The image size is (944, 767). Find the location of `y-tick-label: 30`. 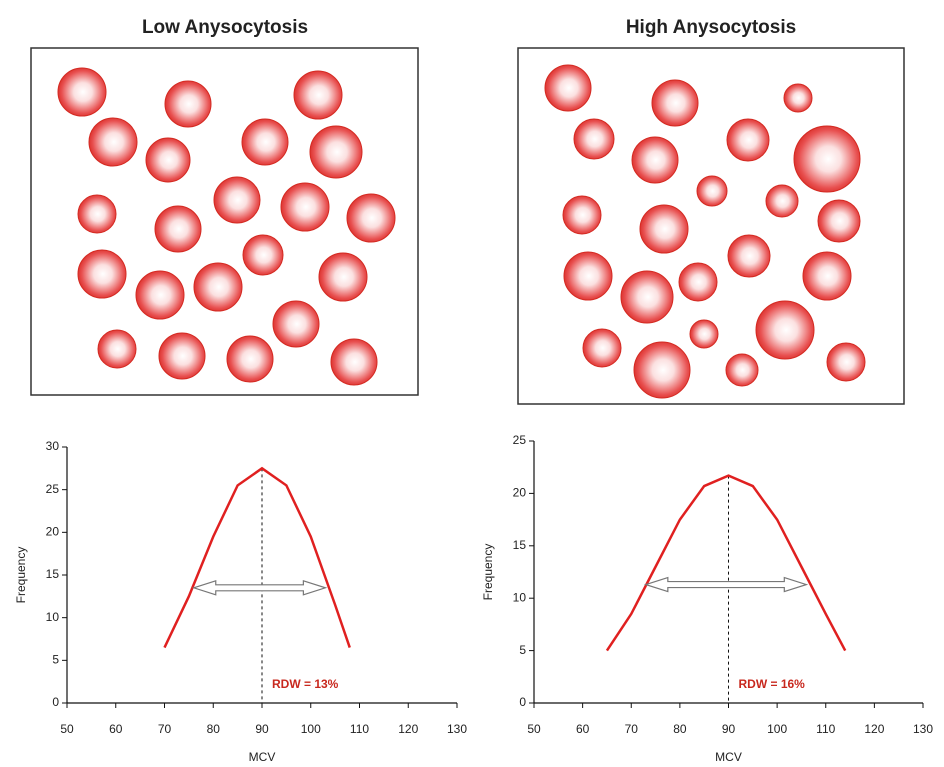

y-tick-label: 30 is located at coordinates (53, 446).